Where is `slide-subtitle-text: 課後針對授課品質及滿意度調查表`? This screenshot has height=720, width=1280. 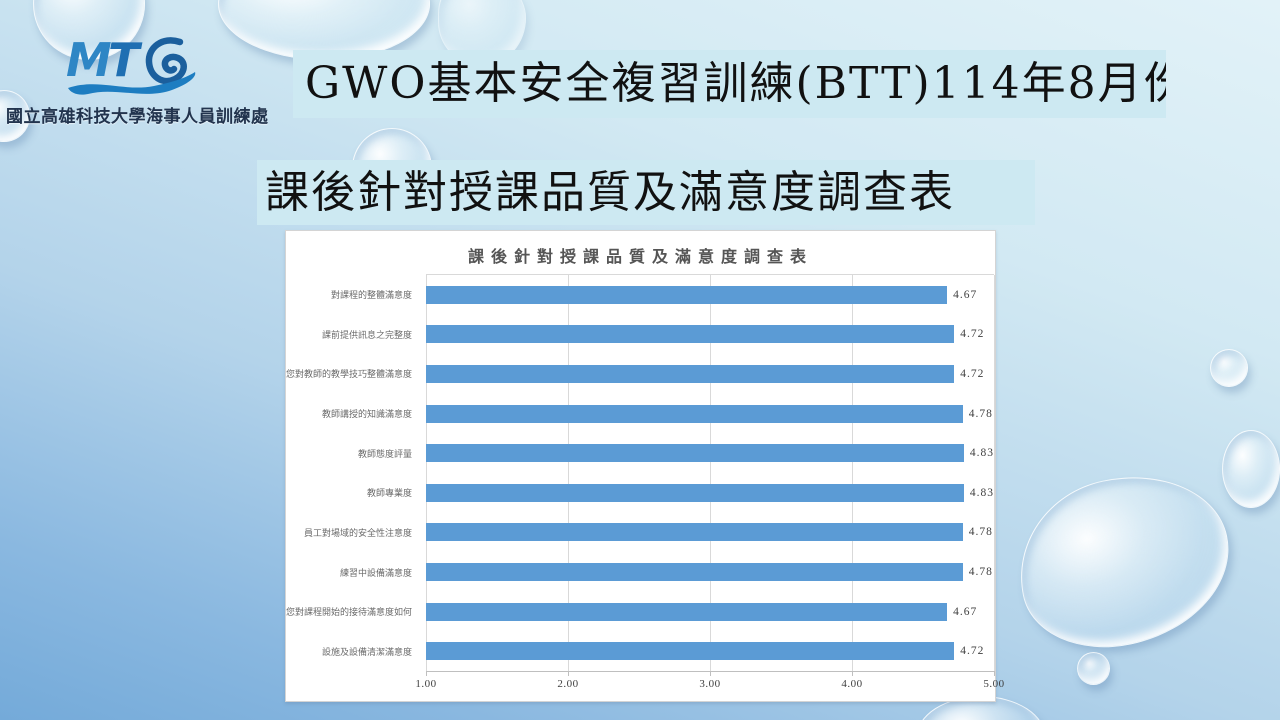 slide-subtitle-text: 課後針對授課品質及滿意度調查表 is located at coordinates (610, 192).